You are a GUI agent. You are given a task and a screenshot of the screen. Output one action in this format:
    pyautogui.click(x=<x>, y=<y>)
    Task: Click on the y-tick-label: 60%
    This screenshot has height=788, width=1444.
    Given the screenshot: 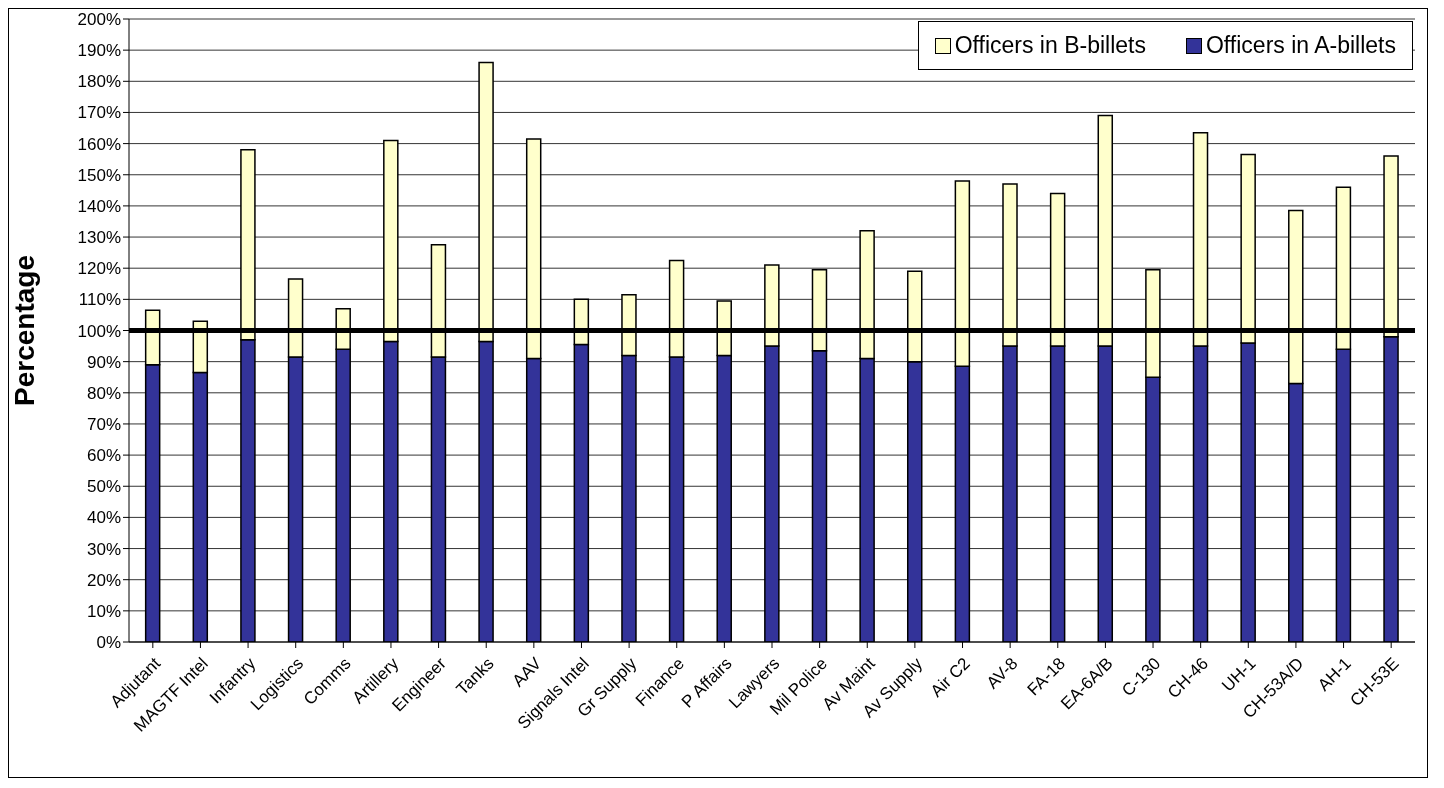 What is the action you would take?
    pyautogui.click(x=103, y=456)
    